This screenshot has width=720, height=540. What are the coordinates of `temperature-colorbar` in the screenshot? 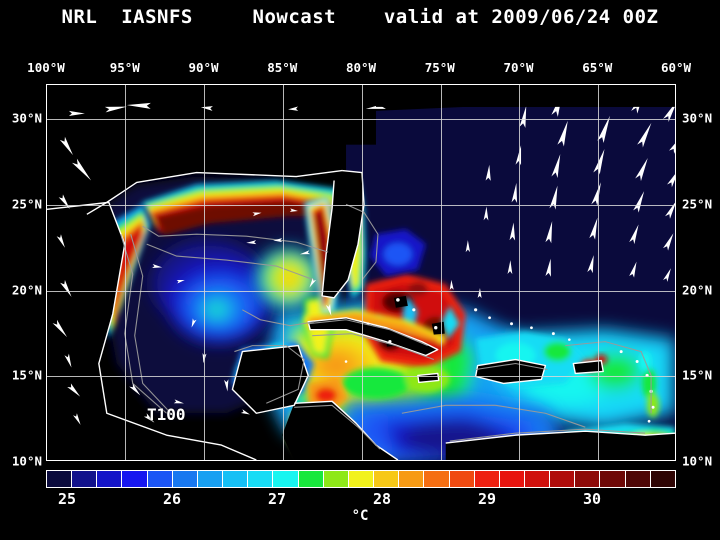 It's located at (361, 479).